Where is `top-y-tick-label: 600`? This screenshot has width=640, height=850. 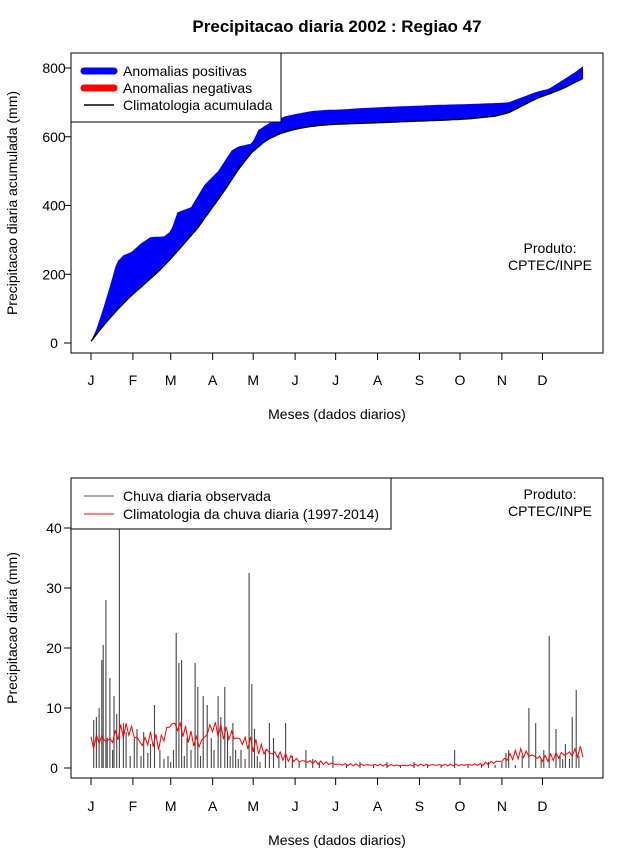
top-y-tick-label: 600 is located at coordinates (54, 137).